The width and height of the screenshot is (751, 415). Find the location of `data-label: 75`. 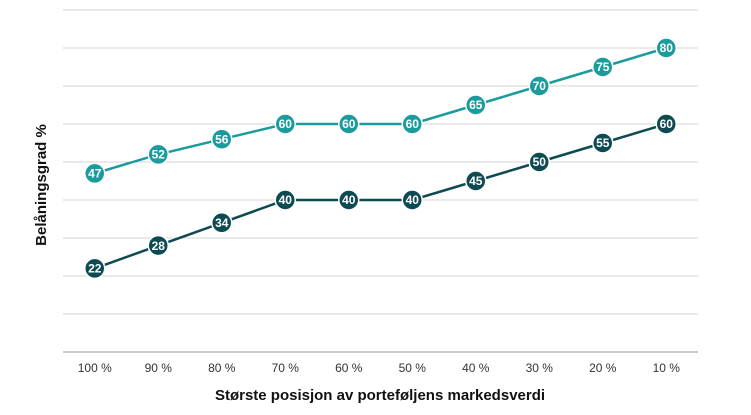

data-label: 75 is located at coordinates (603, 67).